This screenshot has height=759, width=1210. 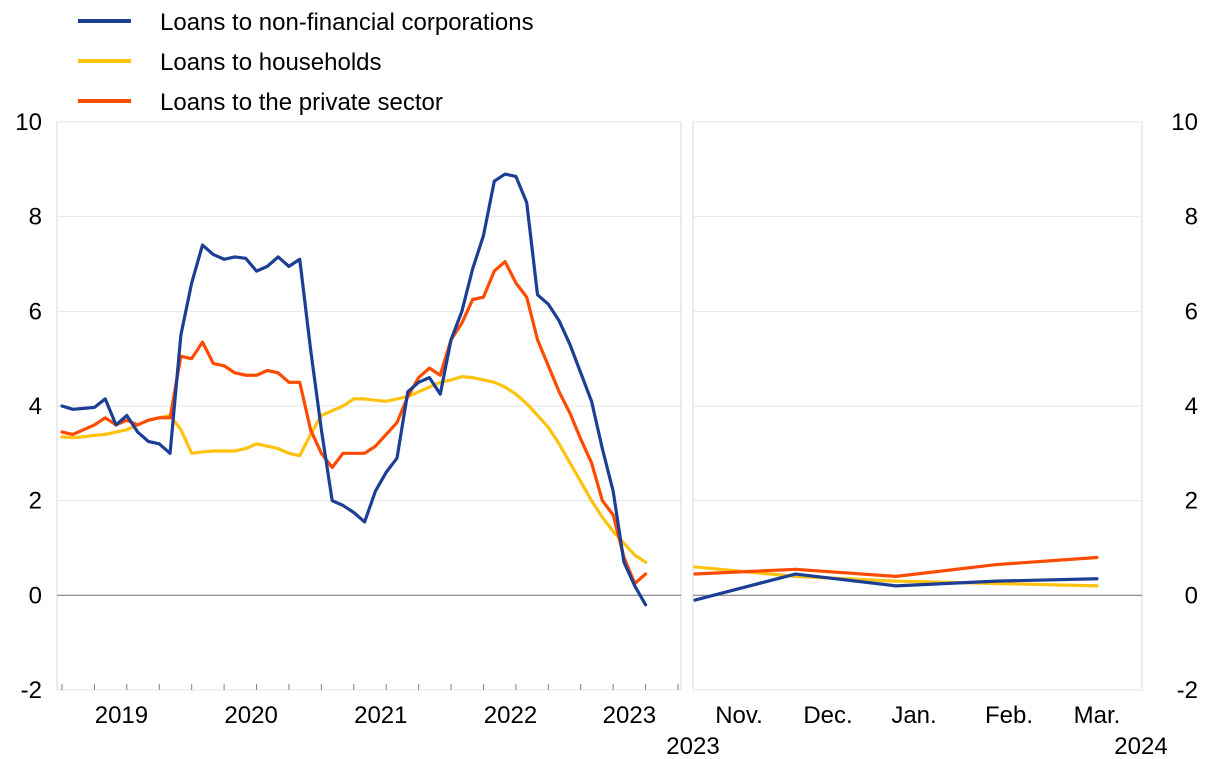 I want to click on y-tick-label-left: -2, so click(x=31, y=690).